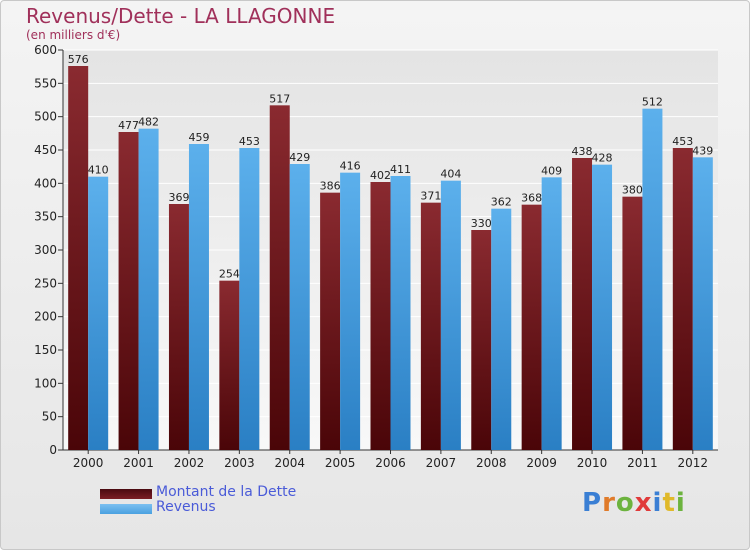 This screenshot has height=550, width=750. Describe the element at coordinates (642, 463) in the screenshot. I see `x-tick-label: 2011` at that location.